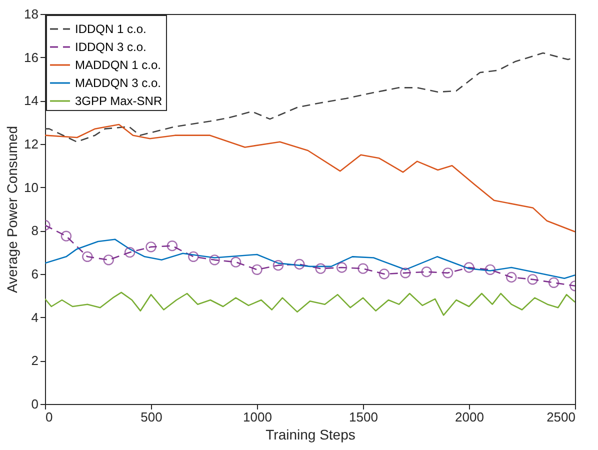  I want to click on x-axis-title: Training Steps, so click(311, 434).